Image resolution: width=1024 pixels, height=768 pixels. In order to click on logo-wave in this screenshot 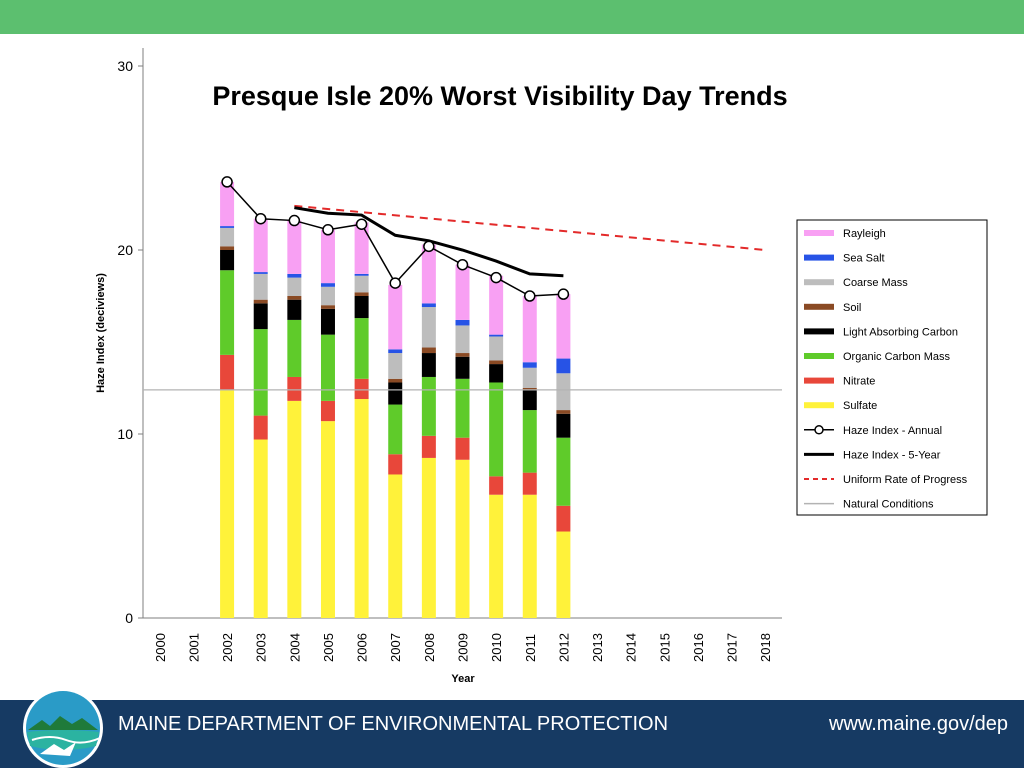, I will do `click(66, 740)`.